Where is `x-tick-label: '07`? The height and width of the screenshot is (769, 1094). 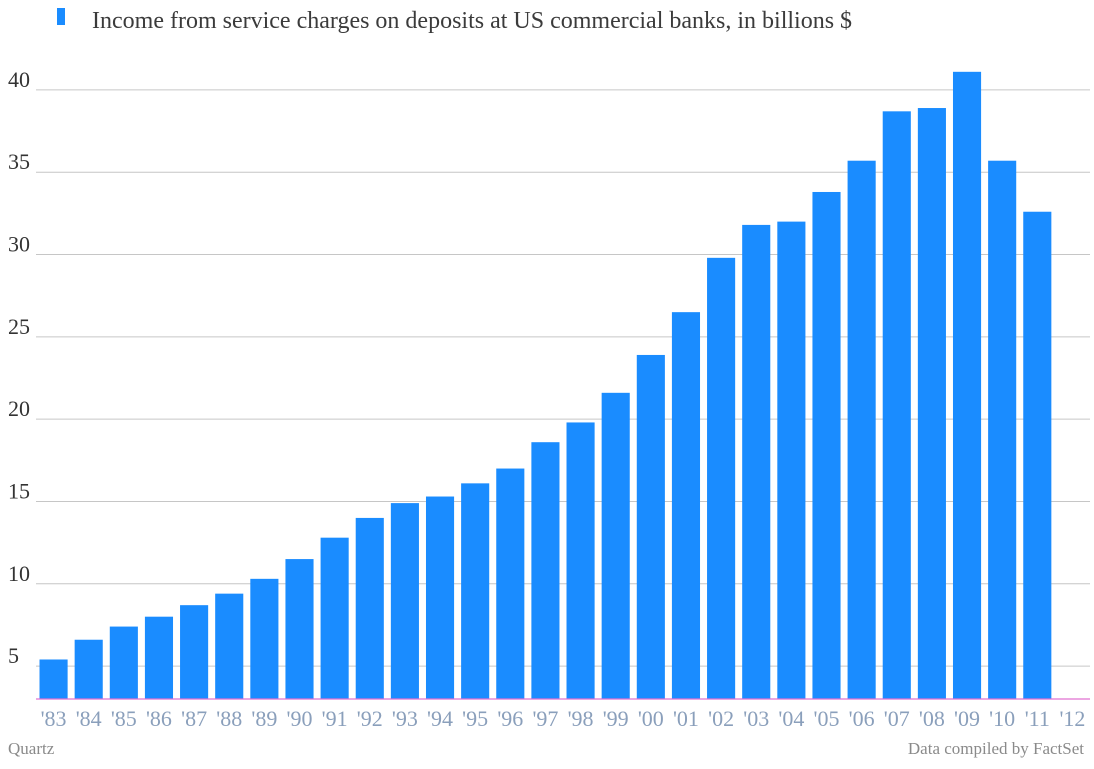 x-tick-label: '07 is located at coordinates (897, 718).